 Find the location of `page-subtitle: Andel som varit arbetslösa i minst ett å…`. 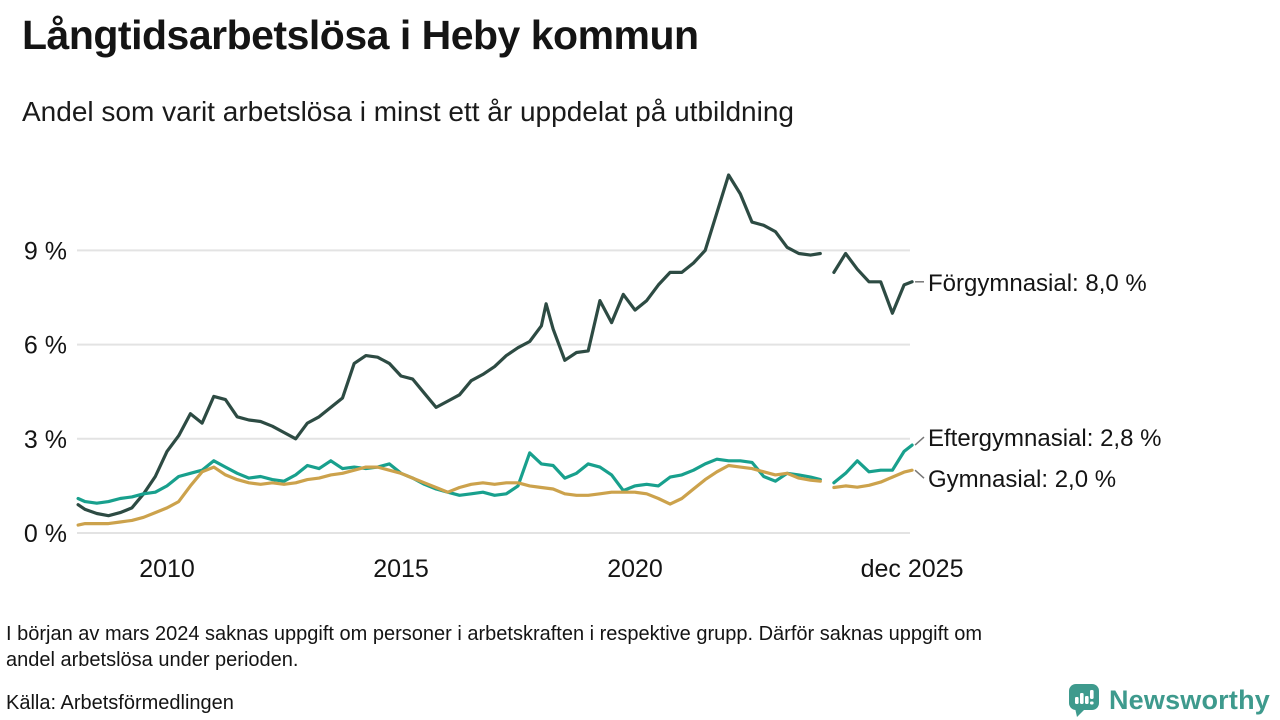

page-subtitle: Andel som varit arbetslösa i minst ett å… is located at coordinates (408, 111).